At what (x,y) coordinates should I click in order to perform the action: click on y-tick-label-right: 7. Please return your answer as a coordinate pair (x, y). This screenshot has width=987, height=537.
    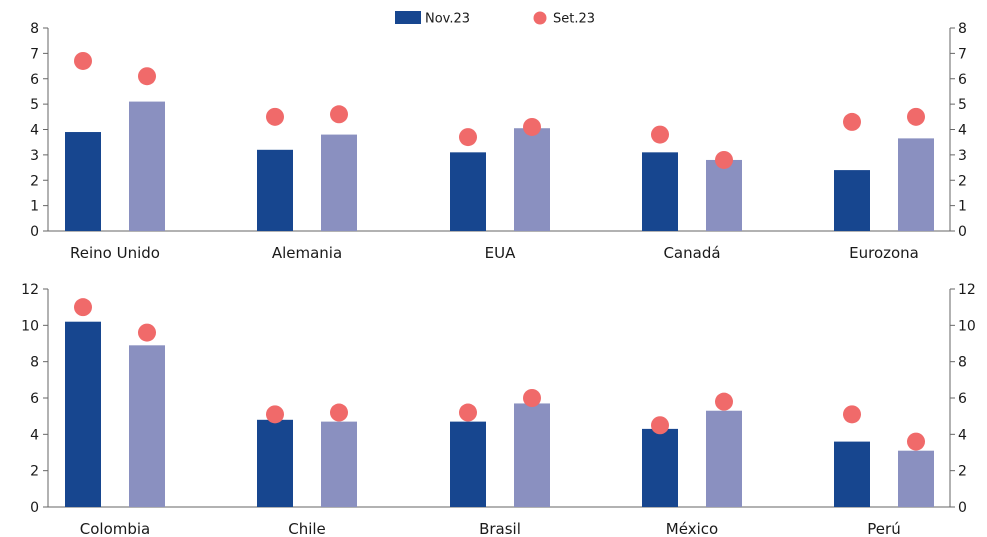
    Looking at the image, I should click on (962, 54).